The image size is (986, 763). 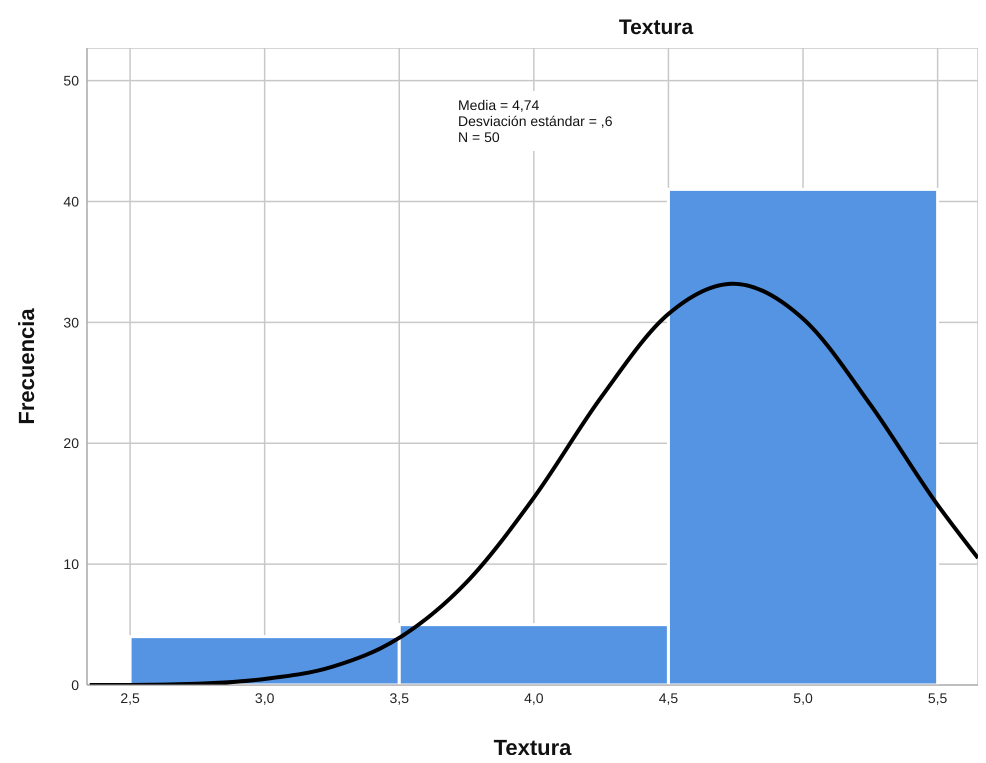 I want to click on x-tick-label: 4,0, so click(x=534, y=698).